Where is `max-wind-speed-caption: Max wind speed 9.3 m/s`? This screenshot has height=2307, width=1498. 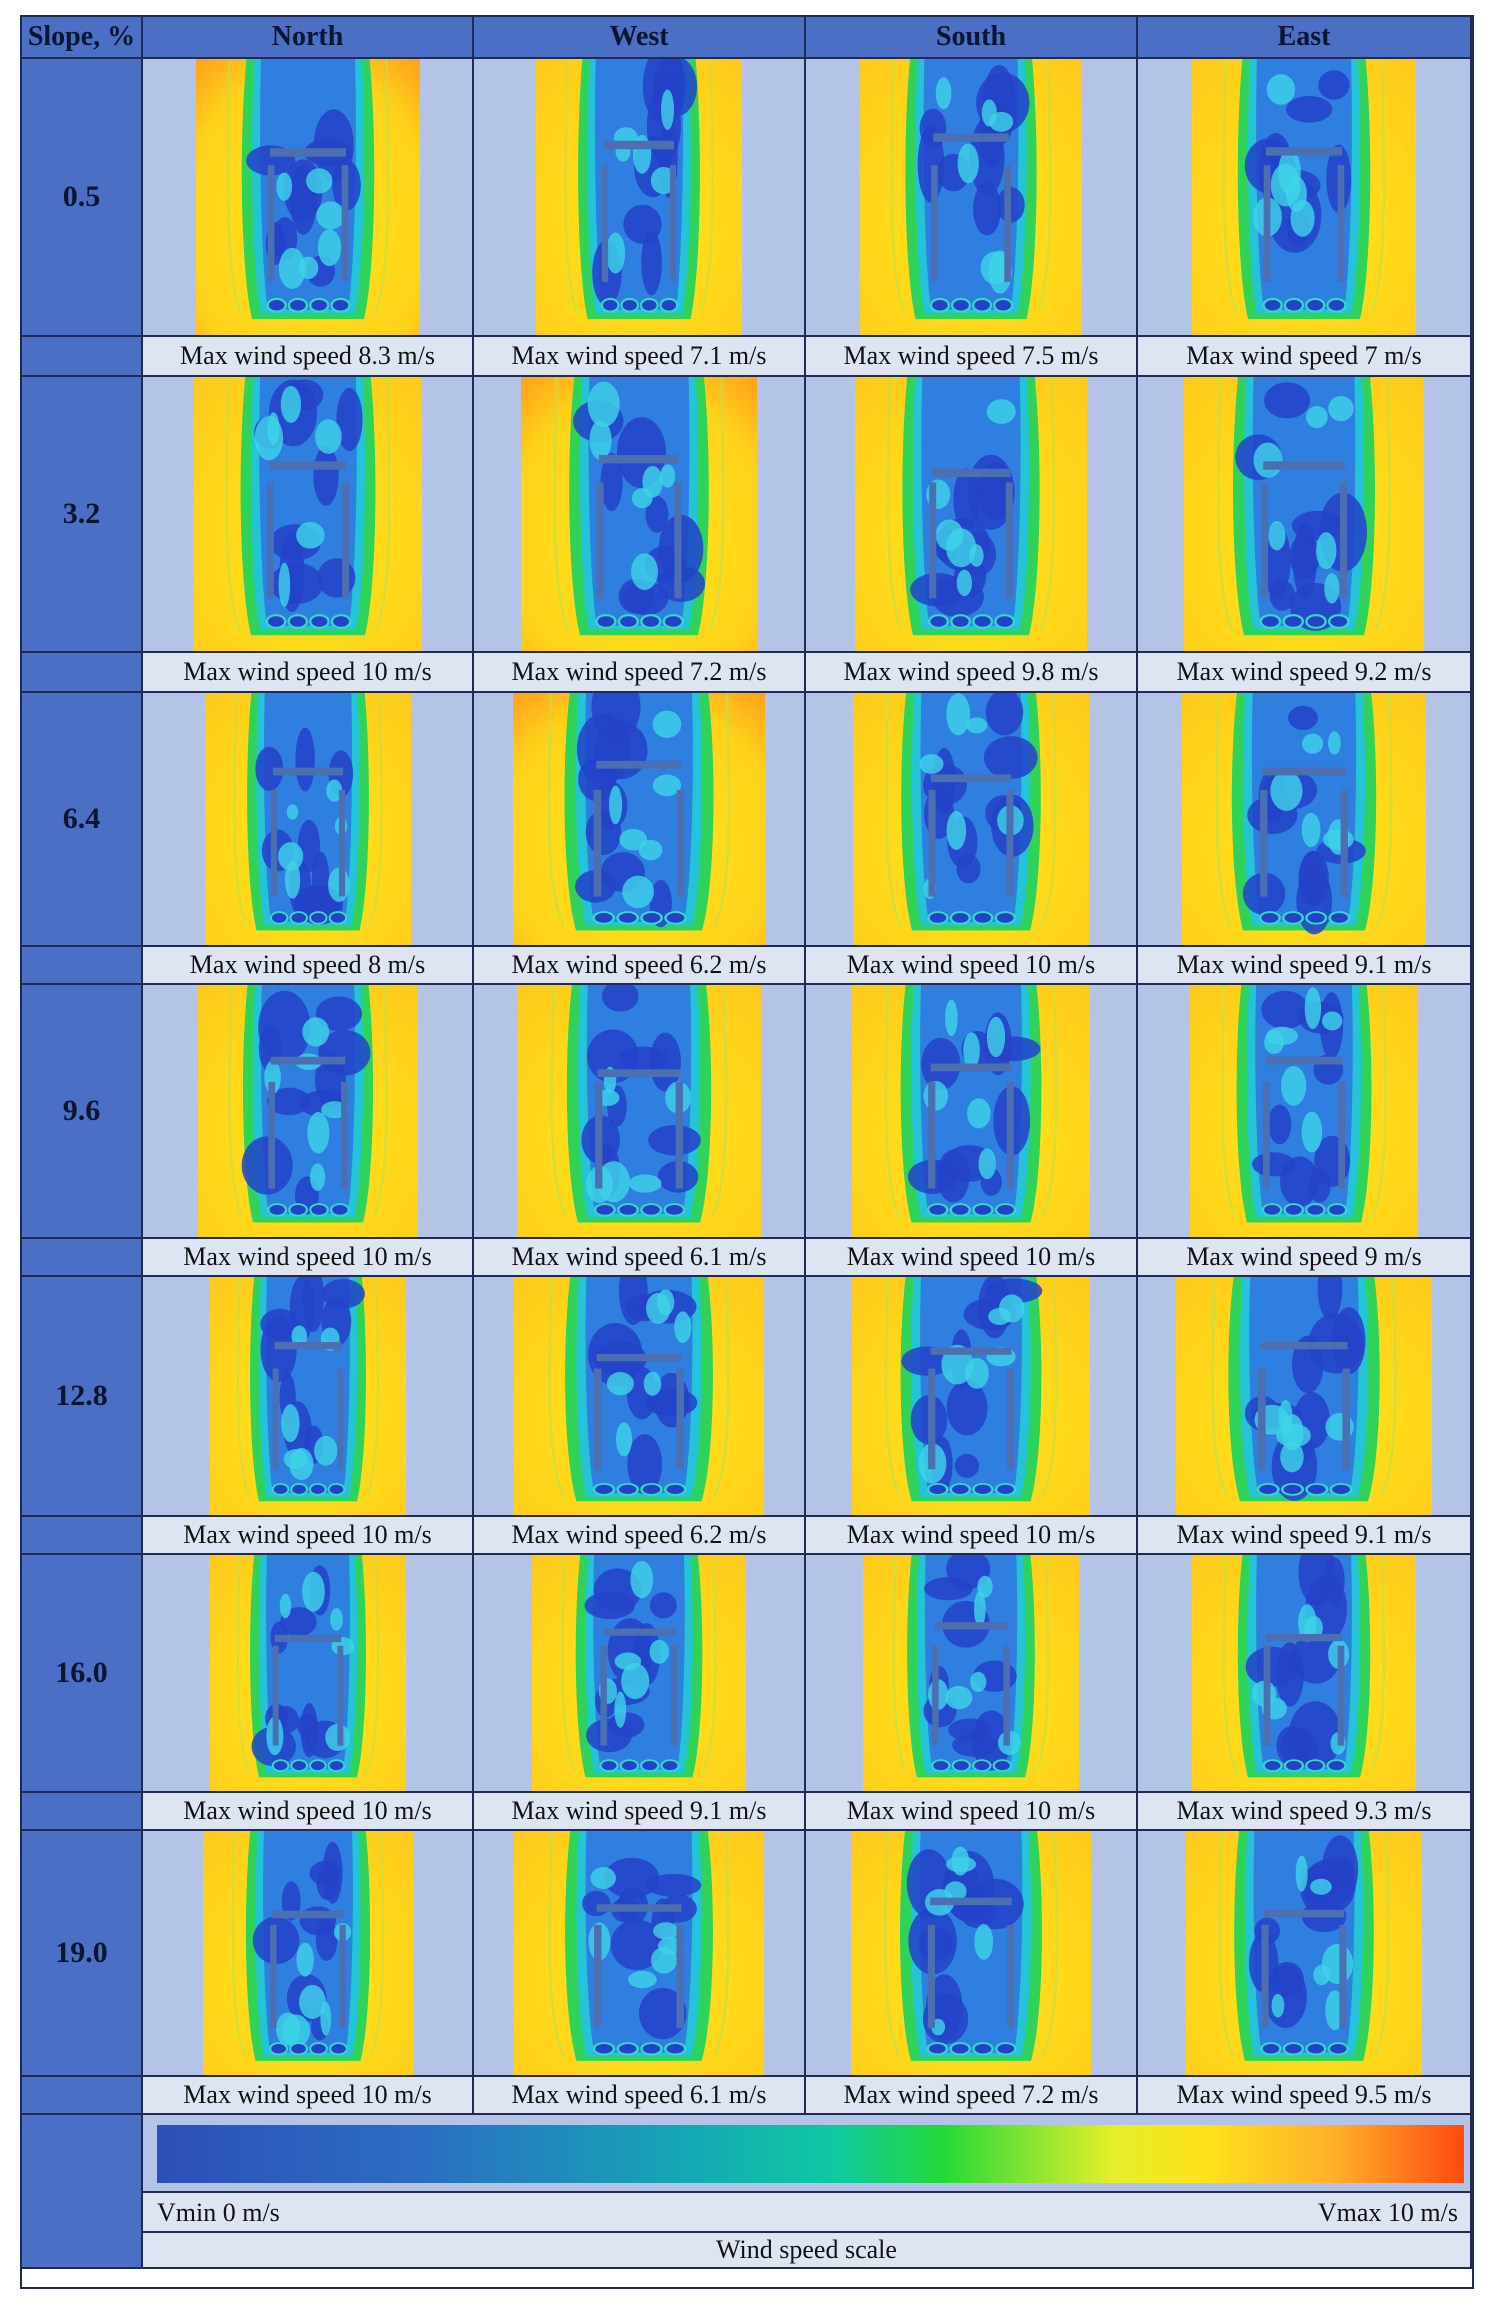
max-wind-speed-caption: Max wind speed 9.3 m/s is located at coordinates (1305, 1812).